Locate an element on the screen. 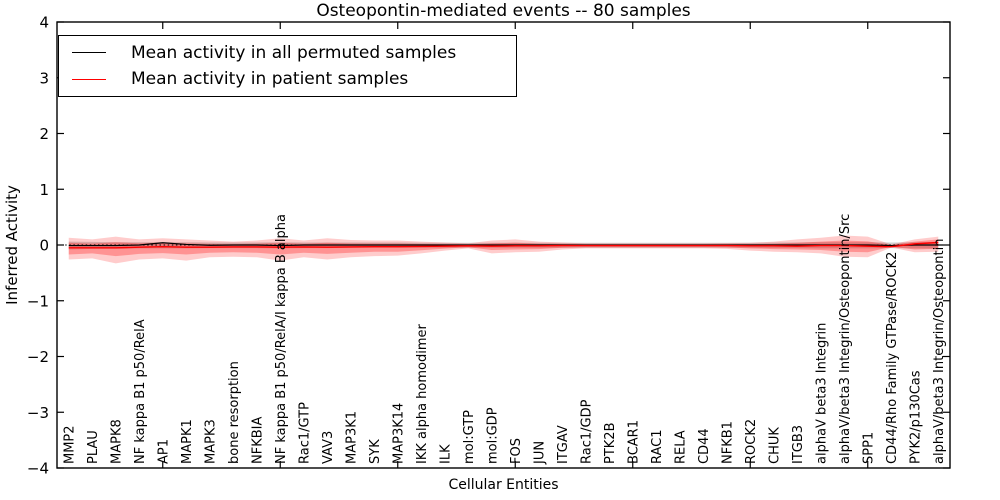 This screenshot has width=1000, height=500. x-tick-label: ROCK2 is located at coordinates (751, 441).